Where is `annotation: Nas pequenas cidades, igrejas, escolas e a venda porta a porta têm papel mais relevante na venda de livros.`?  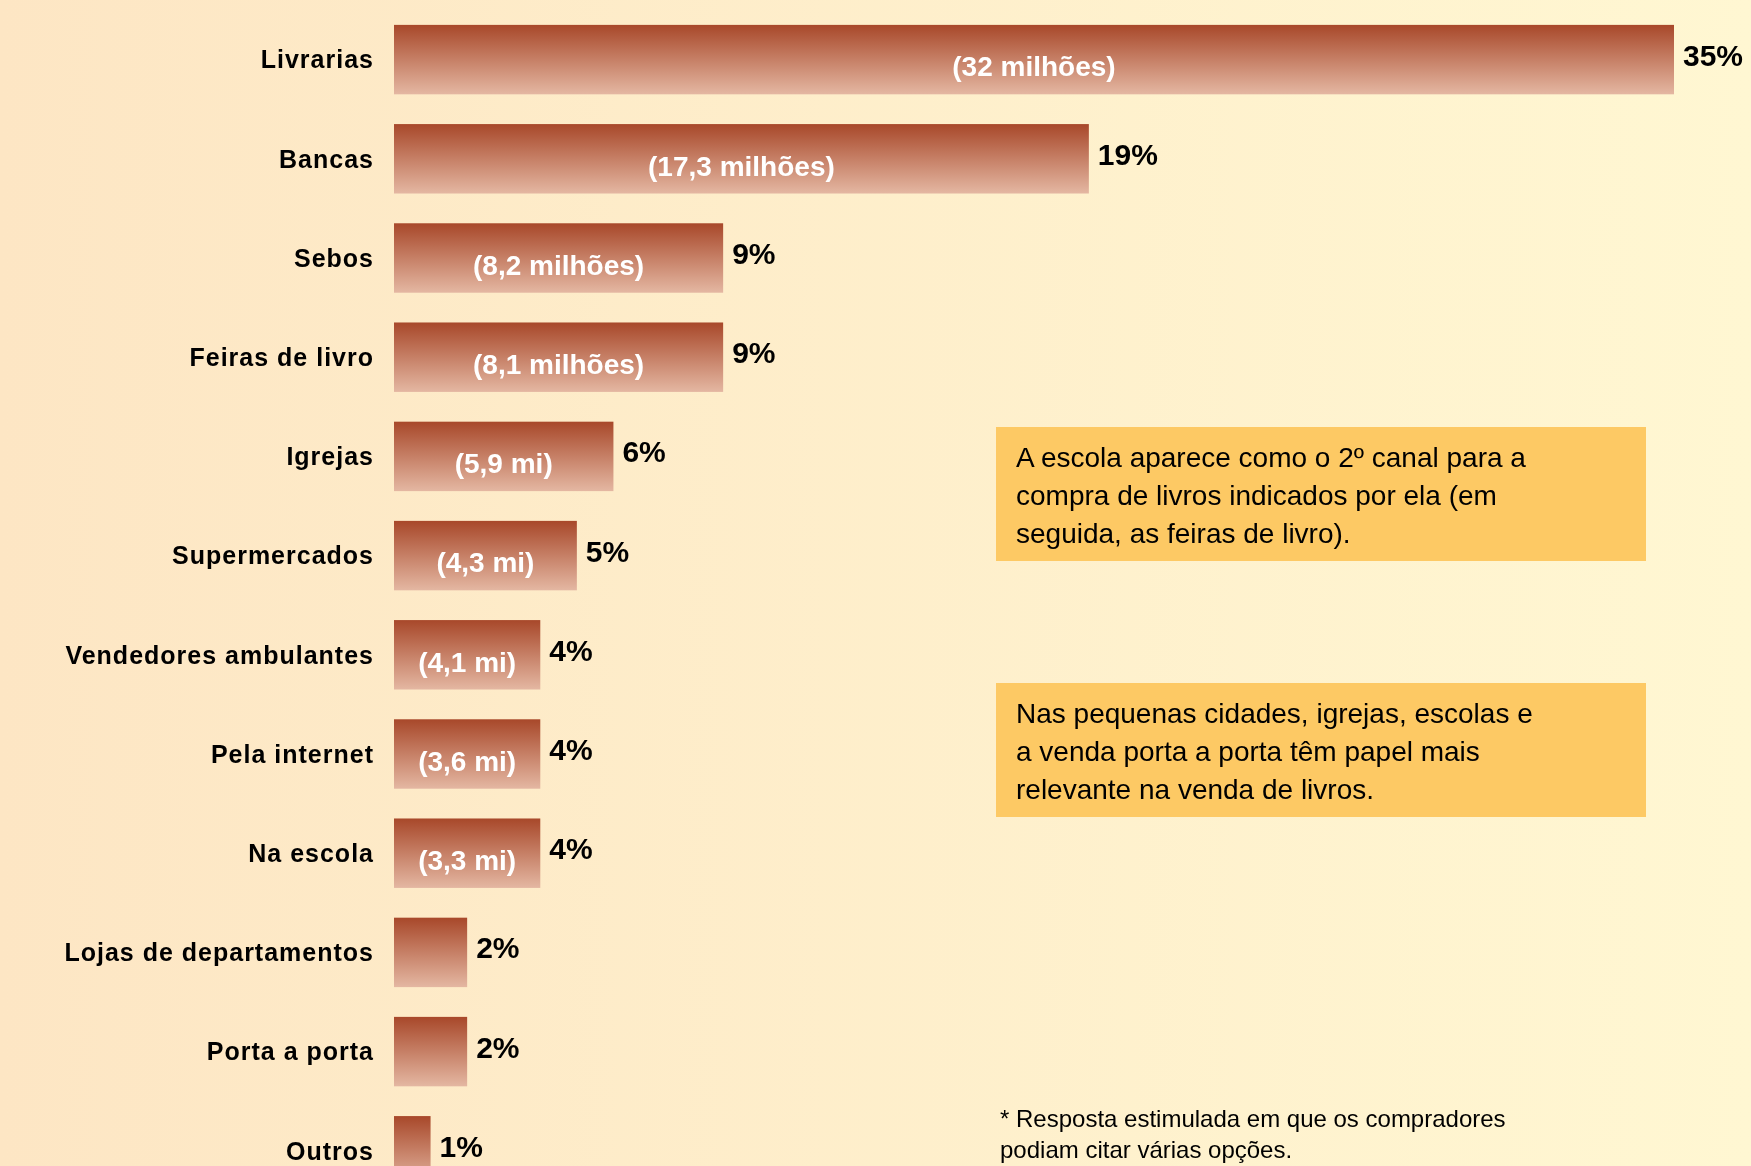 annotation: Nas pequenas cidades, igrejas, escolas e a venda porta a porta têm papel mais relevante na venda de livros. is located at coordinates (1274, 751).